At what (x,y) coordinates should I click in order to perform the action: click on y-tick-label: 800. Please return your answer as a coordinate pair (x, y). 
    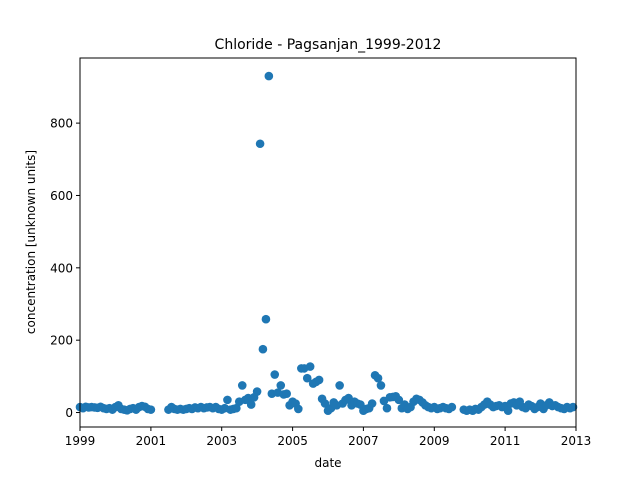
    Looking at the image, I should click on (61, 124).